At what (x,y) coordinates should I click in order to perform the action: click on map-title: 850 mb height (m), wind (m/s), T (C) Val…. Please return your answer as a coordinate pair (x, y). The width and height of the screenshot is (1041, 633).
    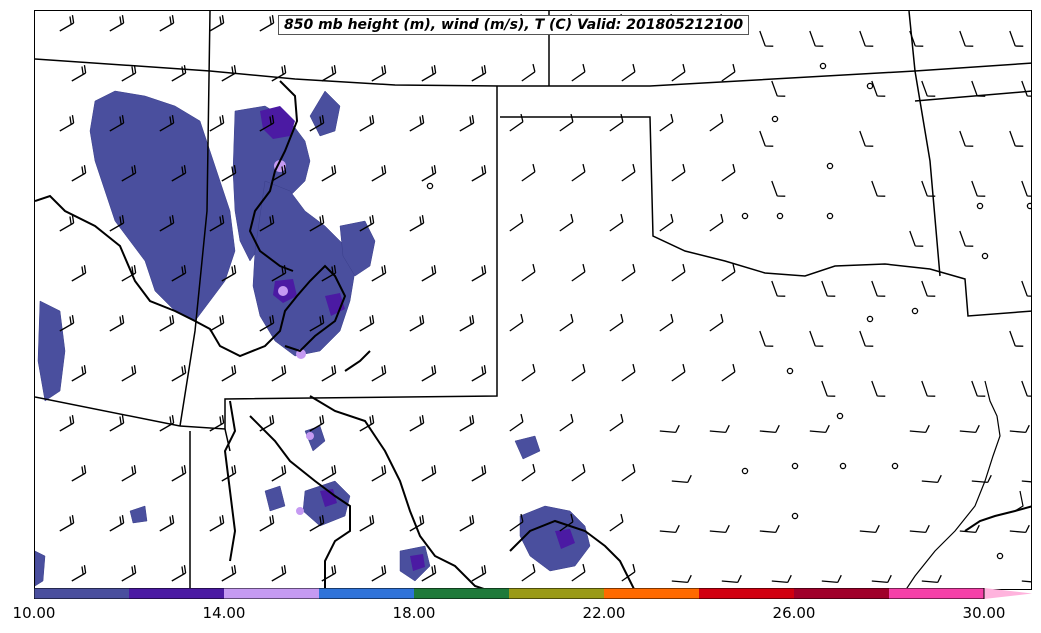
    Looking at the image, I should click on (514, 25).